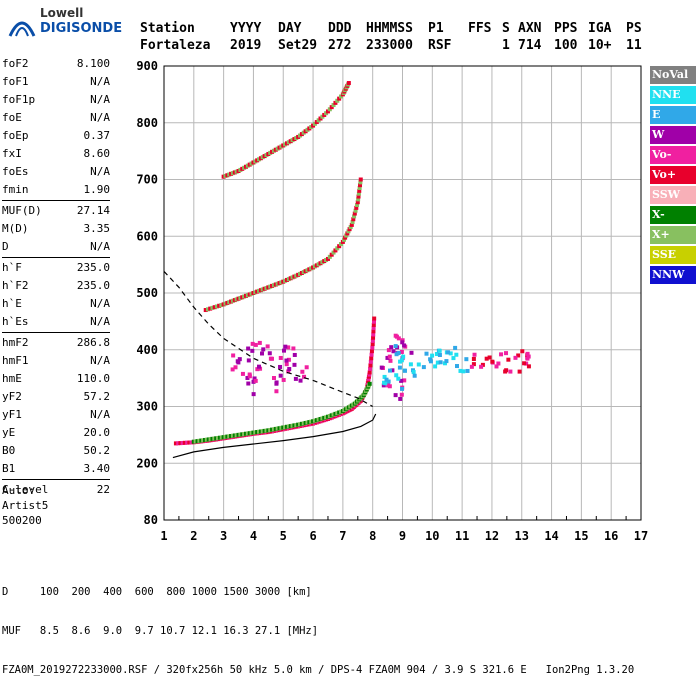 Image resolution: width=700 pixels, height=690 pixels. I want to click on y-tick-label: 500, so click(147, 293).